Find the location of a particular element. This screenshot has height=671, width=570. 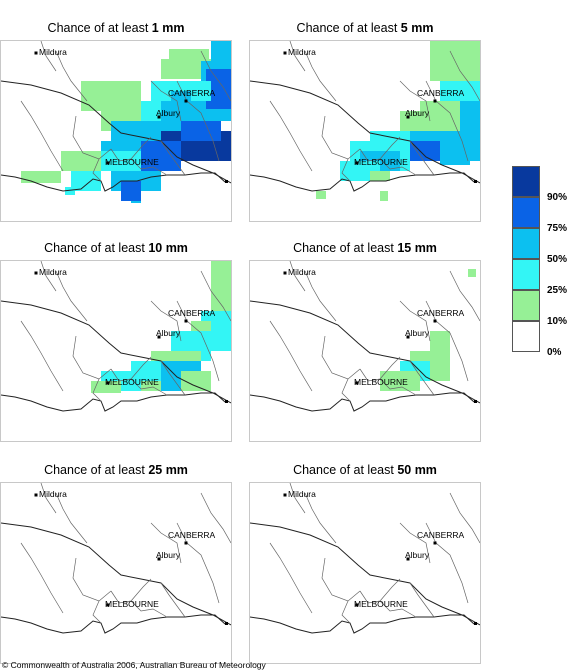

legend-label-10: 10% is located at coordinates (557, 321).